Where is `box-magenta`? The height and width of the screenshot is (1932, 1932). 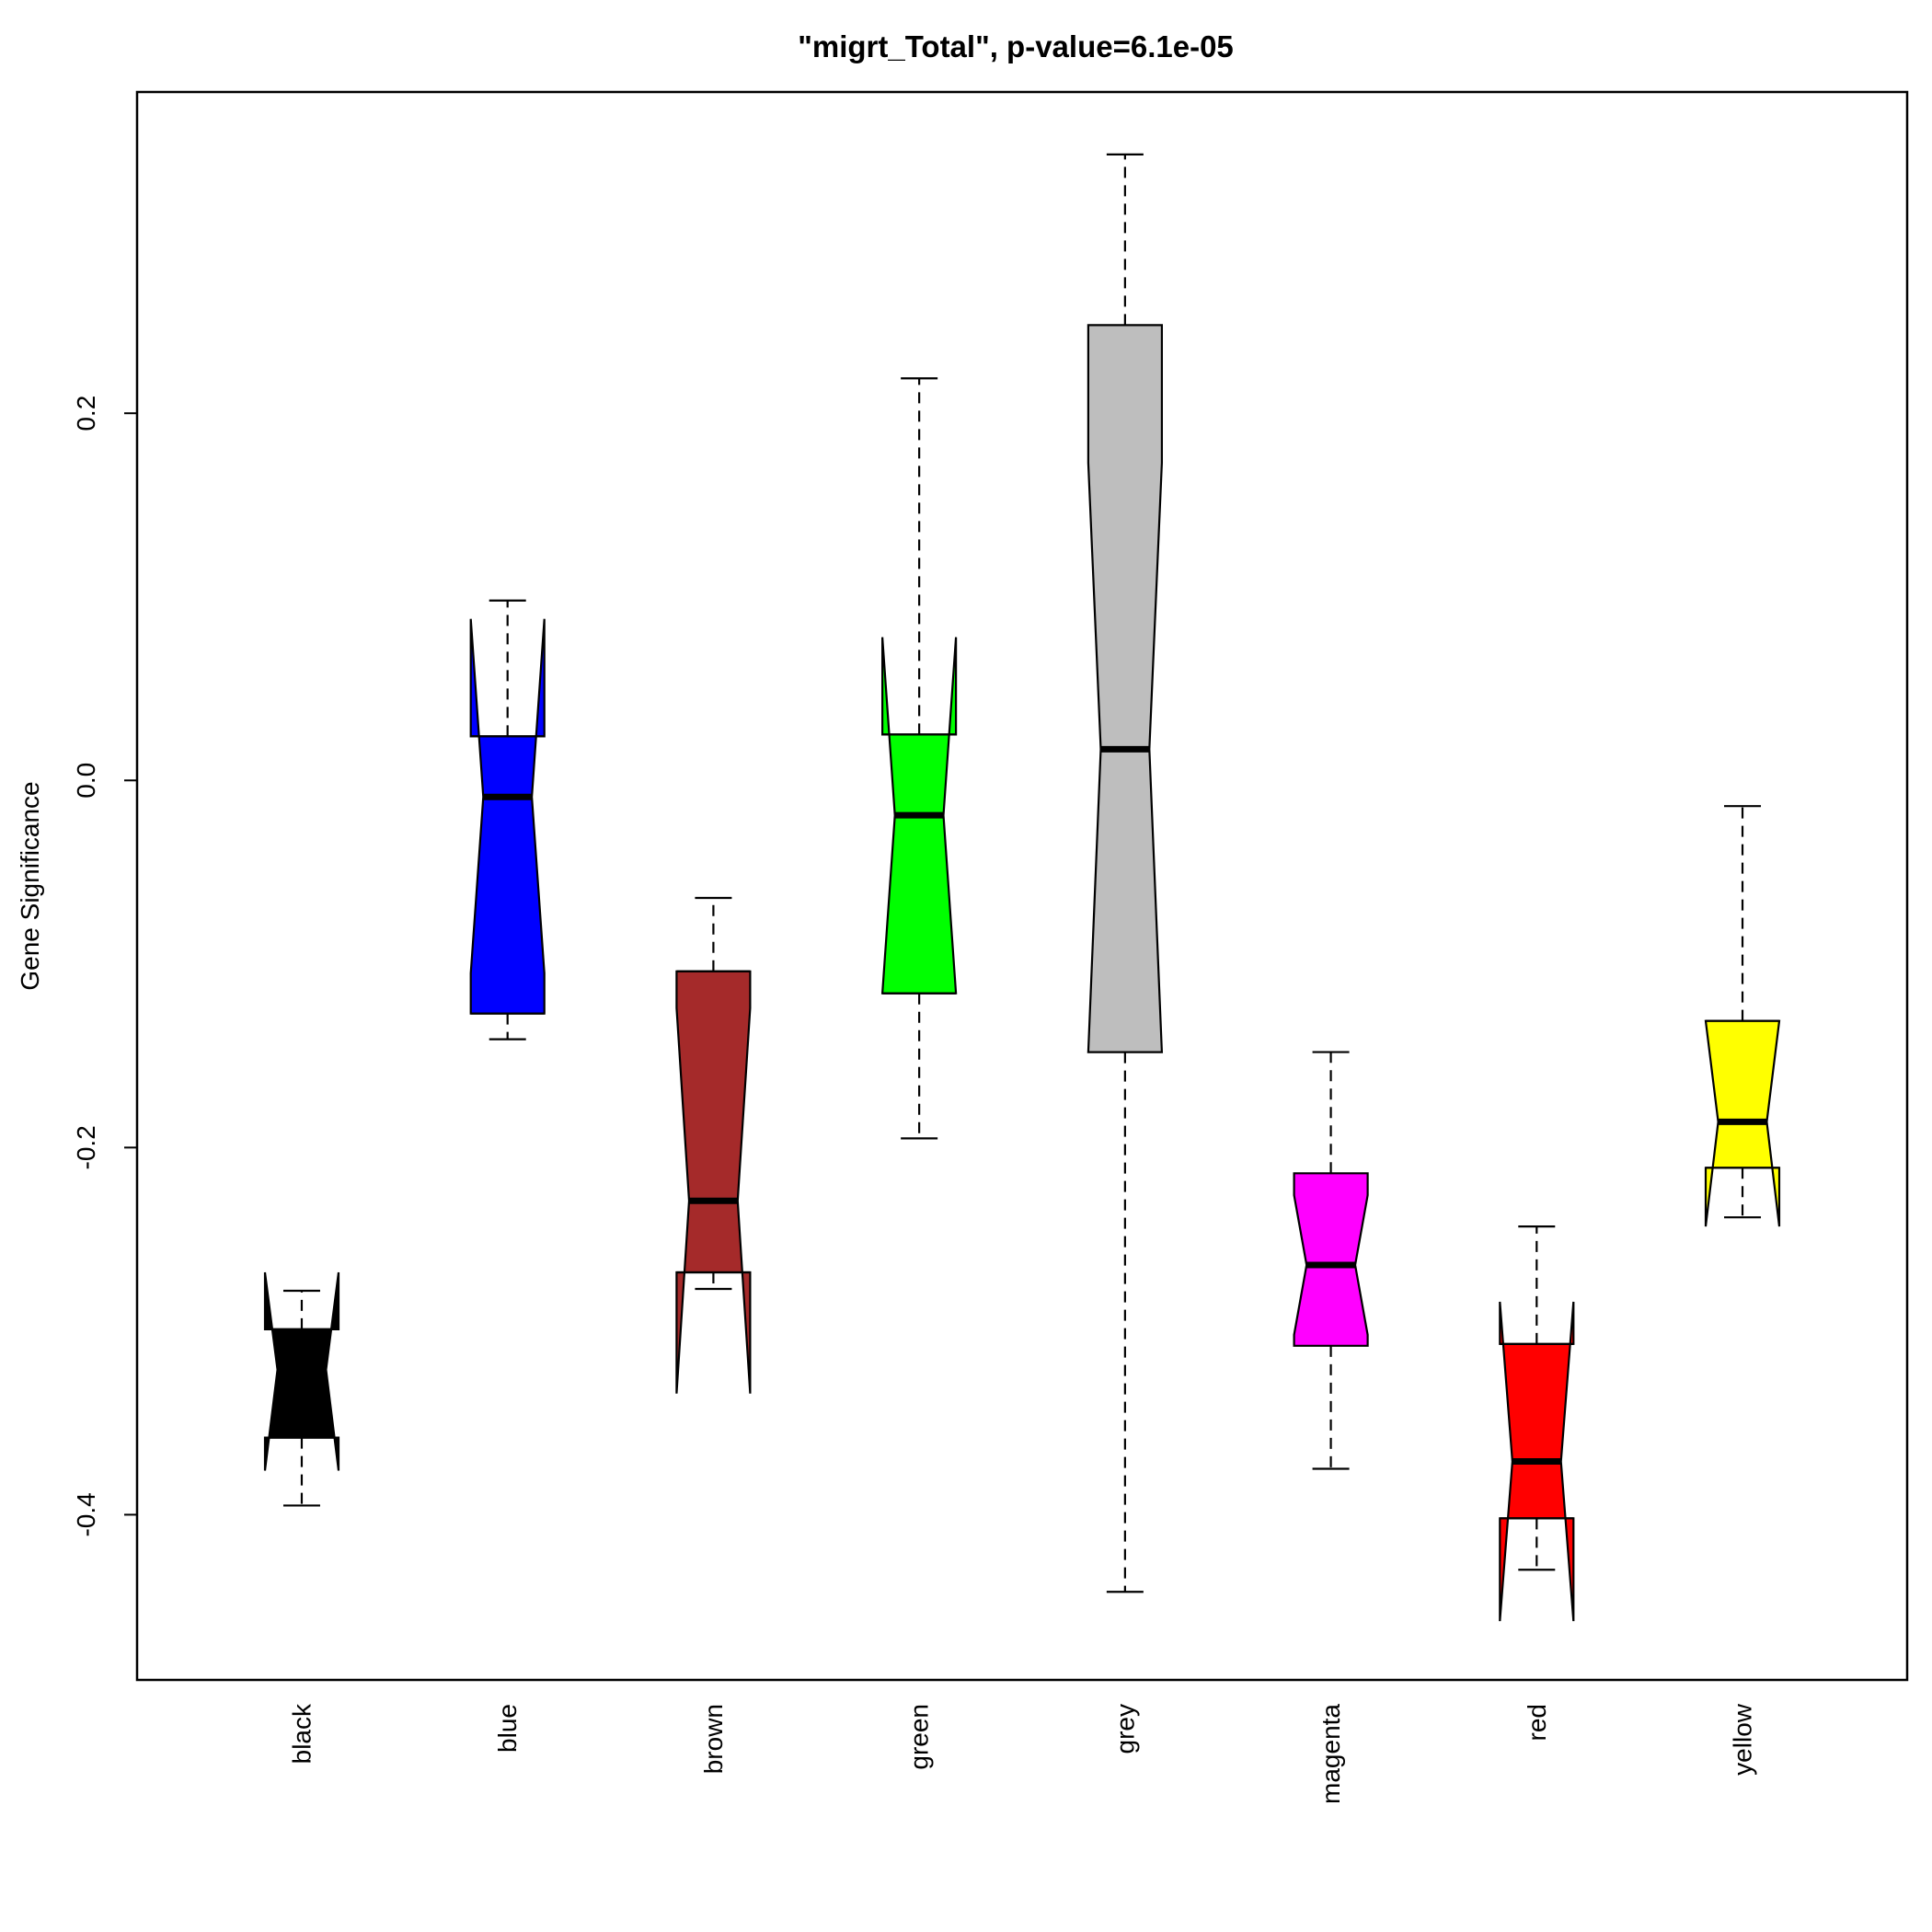 box-magenta is located at coordinates (1331, 1260).